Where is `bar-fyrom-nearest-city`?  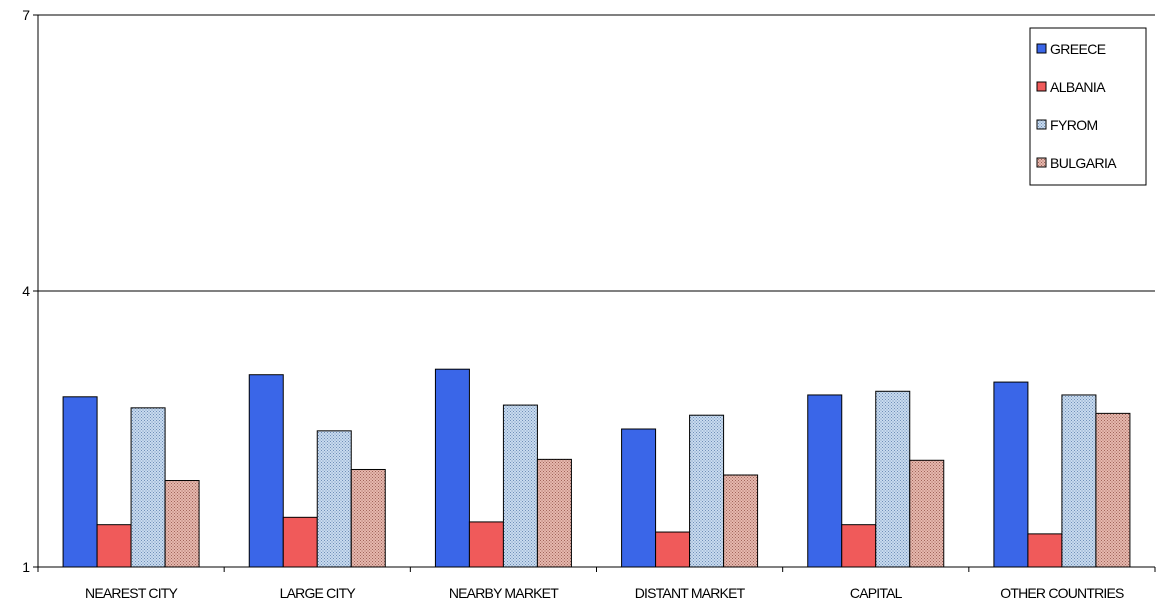 bar-fyrom-nearest-city is located at coordinates (148, 487).